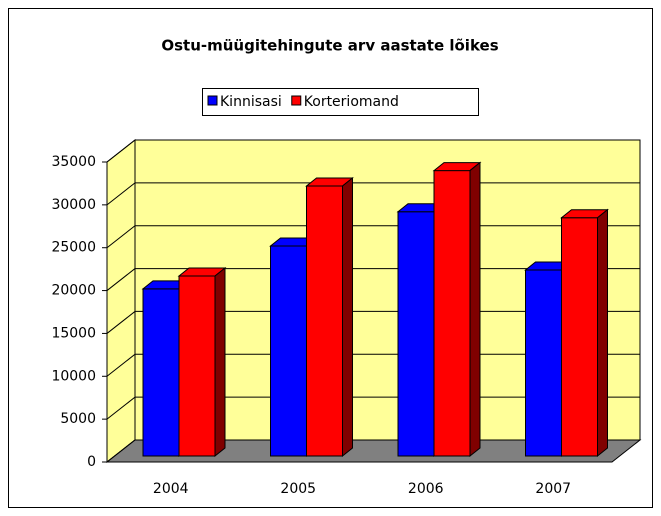  I want to click on legend-label: Korteriomand, so click(351, 102).